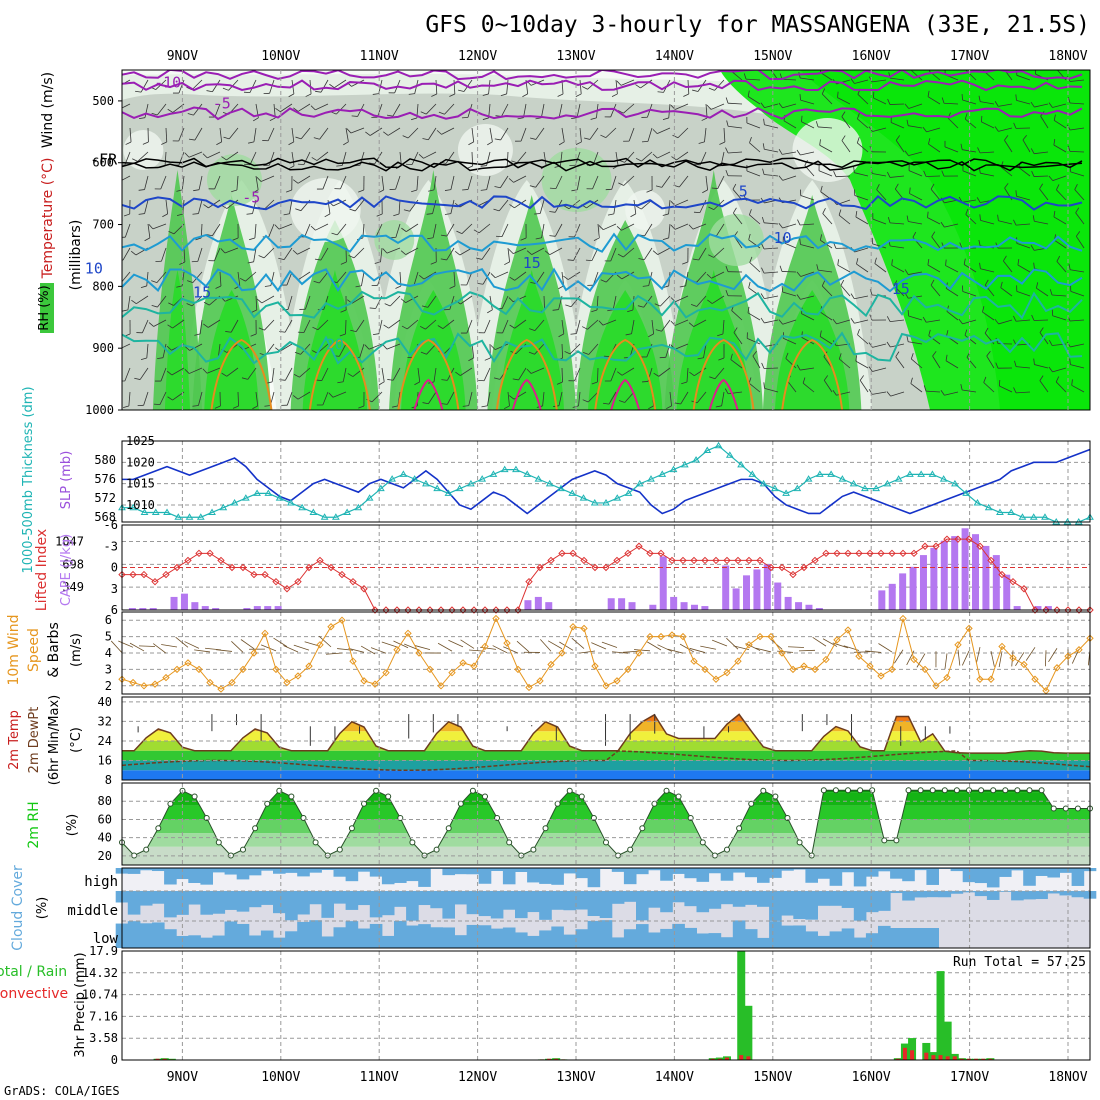  Describe the element at coordinates (76, 255) in the screenshot. I see `axis-label-millibars: (millibars)` at that location.